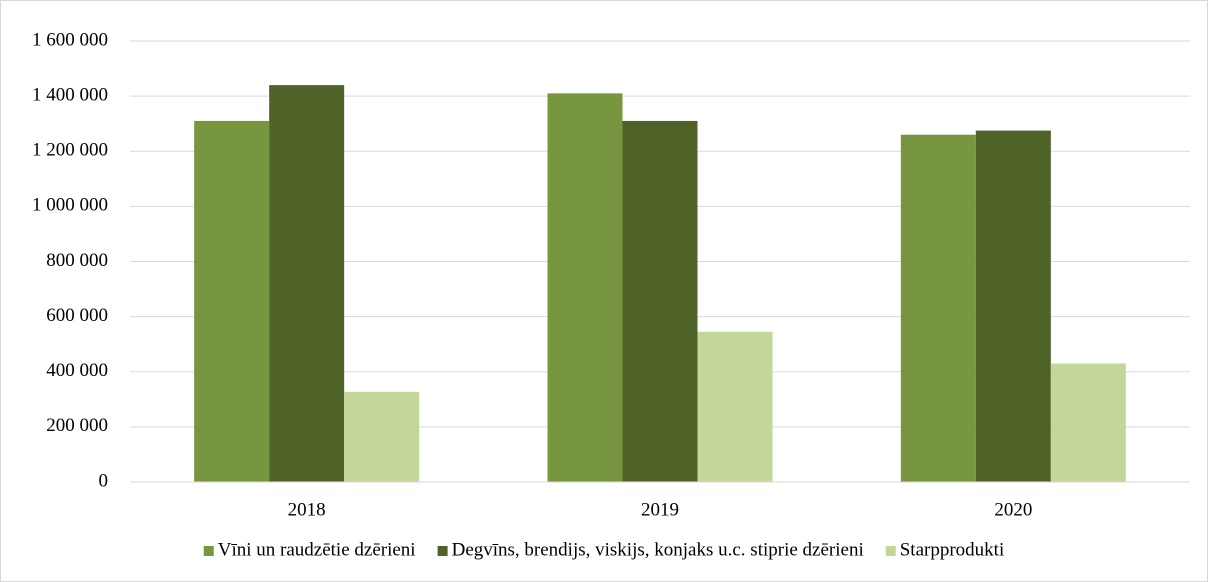 The width and height of the screenshot is (1208, 582). What do you see at coordinates (70, 39) in the screenshot?
I see `y-tick-label: 1 600 000` at bounding box center [70, 39].